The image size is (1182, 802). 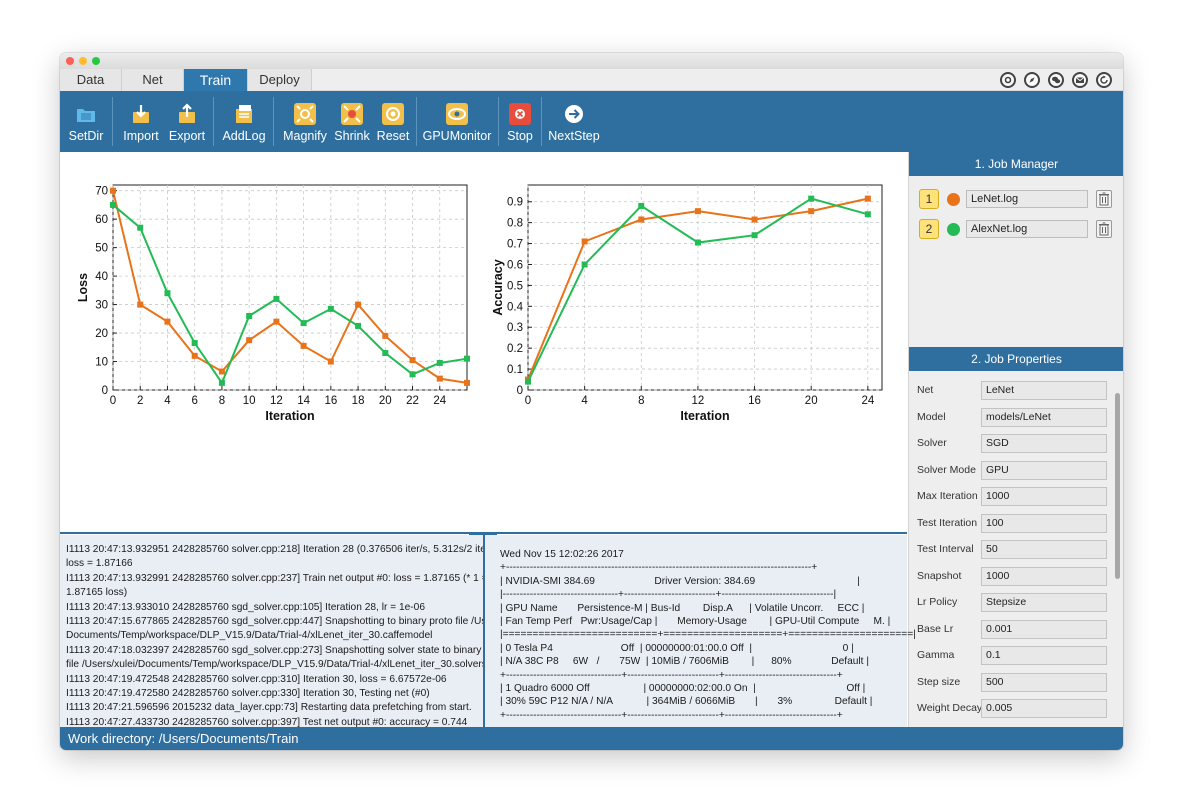 What do you see at coordinates (1044, 523) in the screenshot?
I see `property-value-field: 100` at bounding box center [1044, 523].